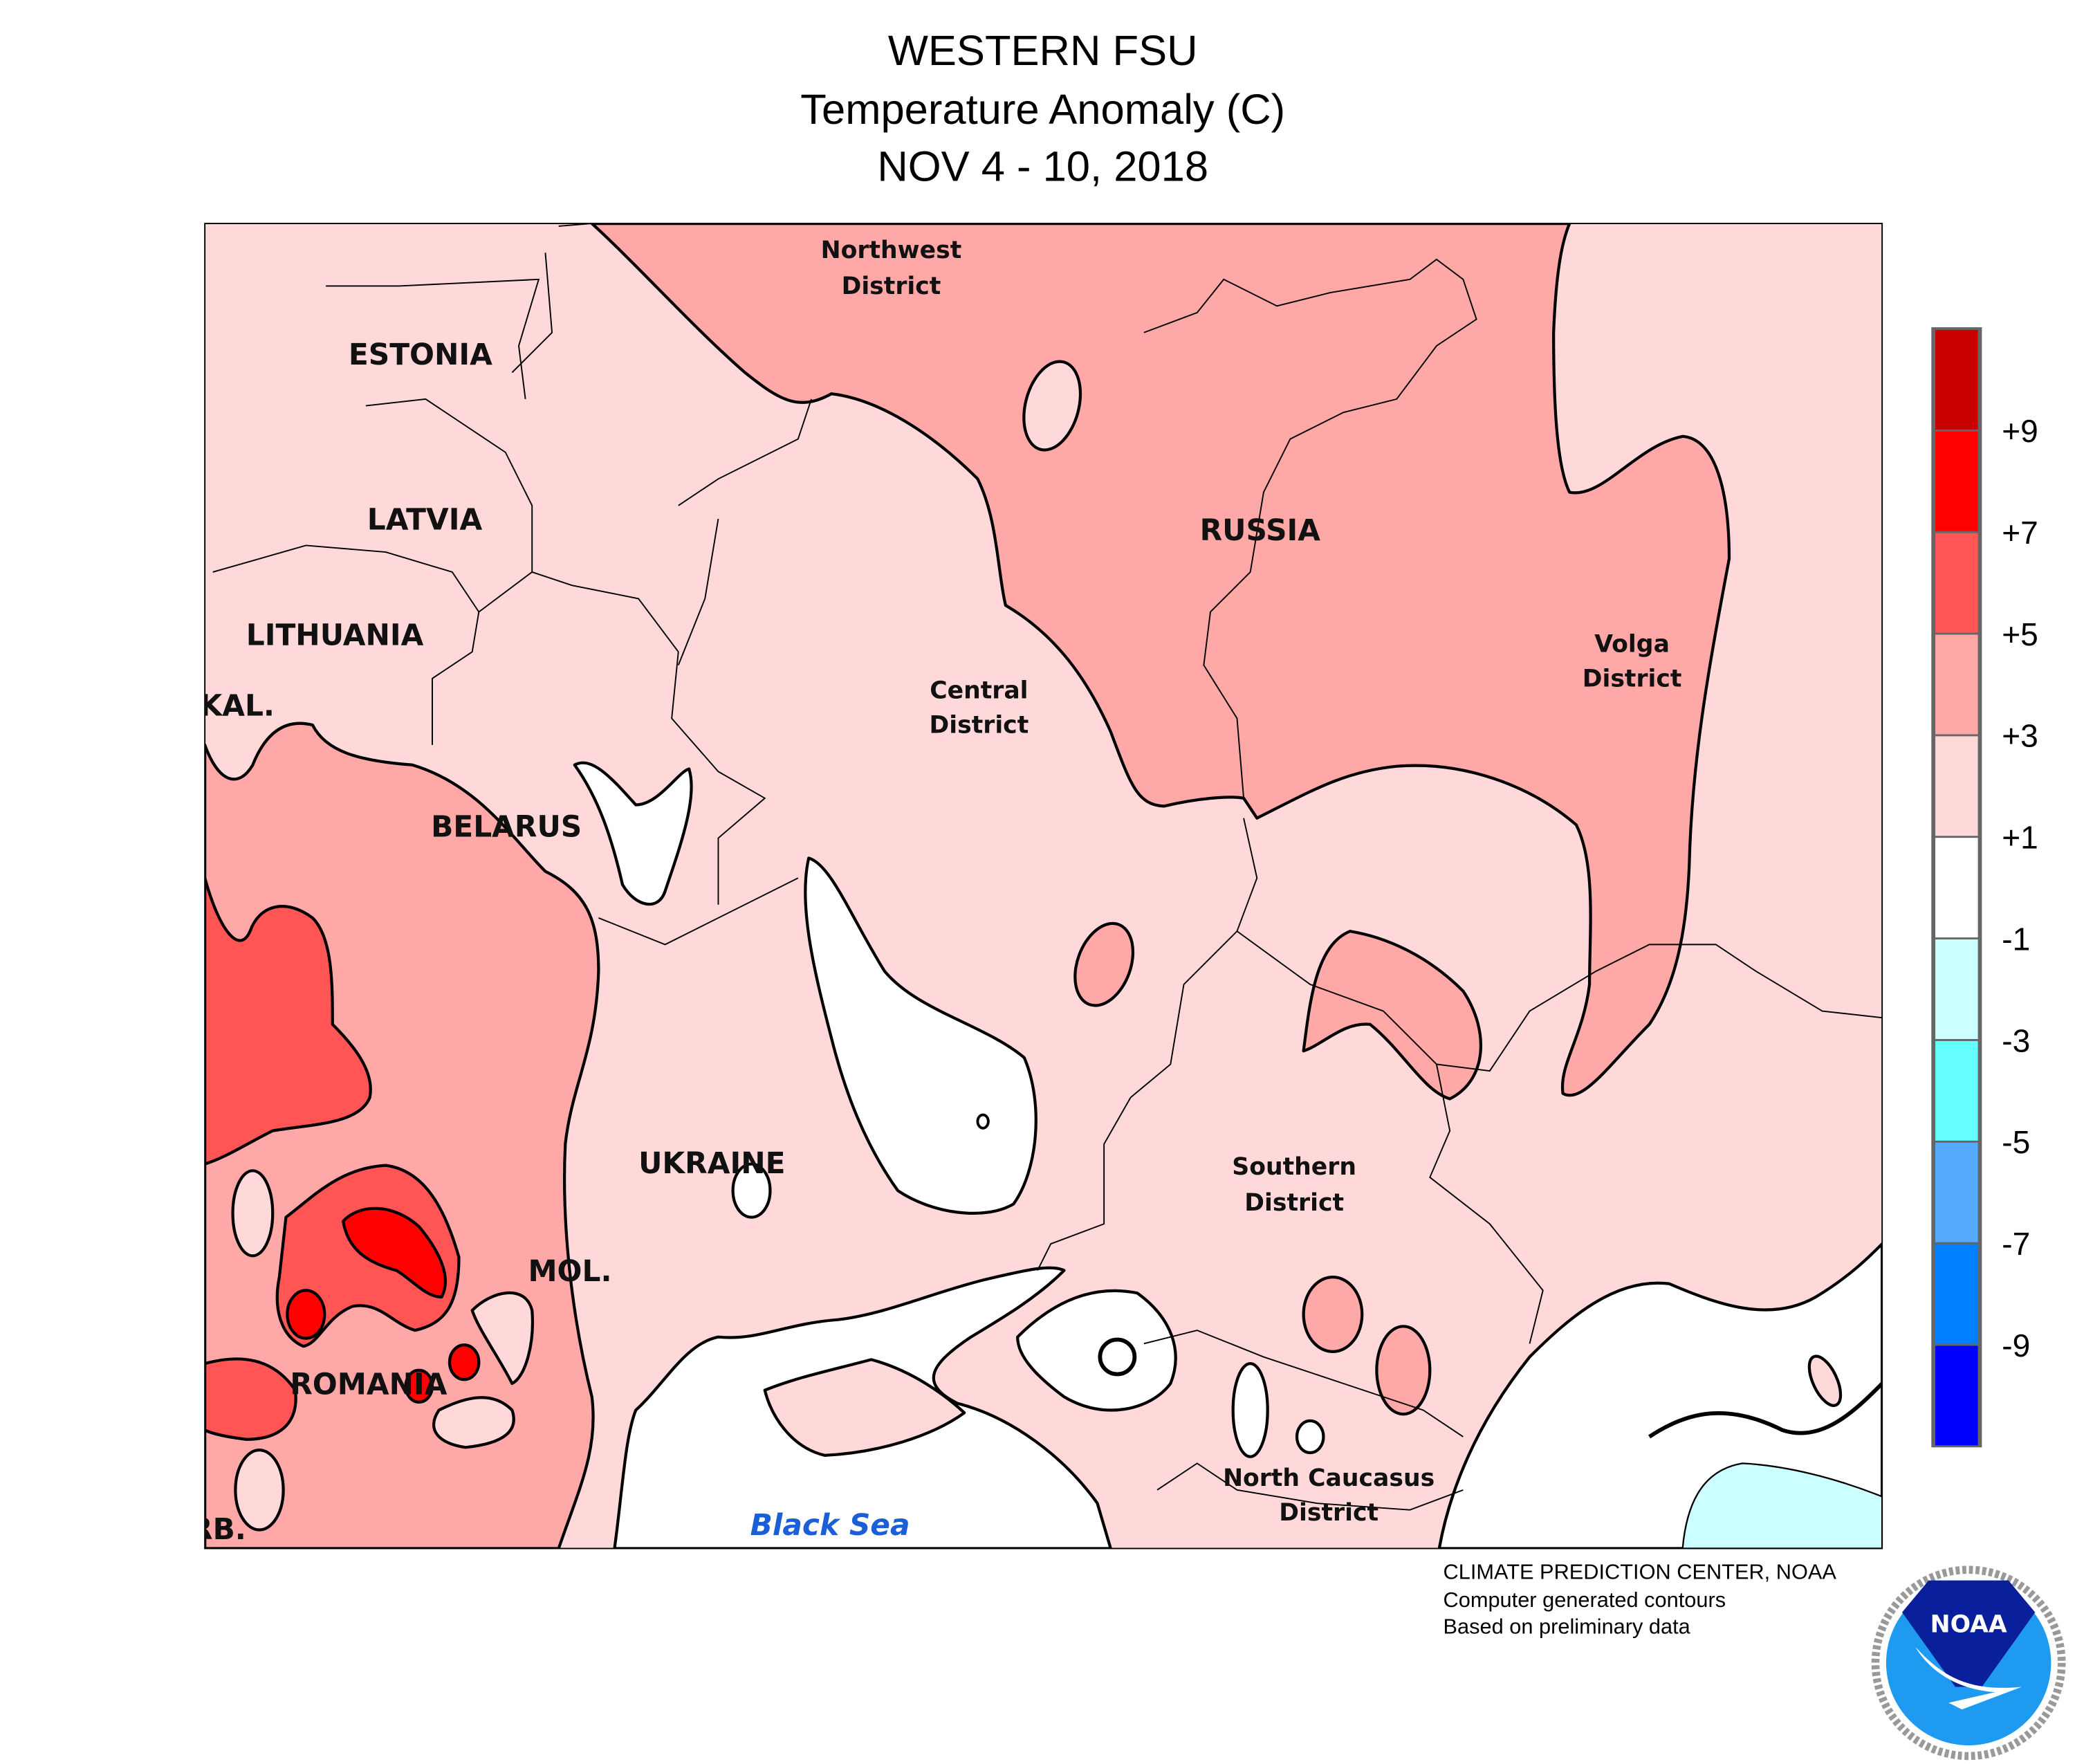  Describe the element at coordinates (2020, 736) in the screenshot. I see `legend-tick-label: +3` at that location.